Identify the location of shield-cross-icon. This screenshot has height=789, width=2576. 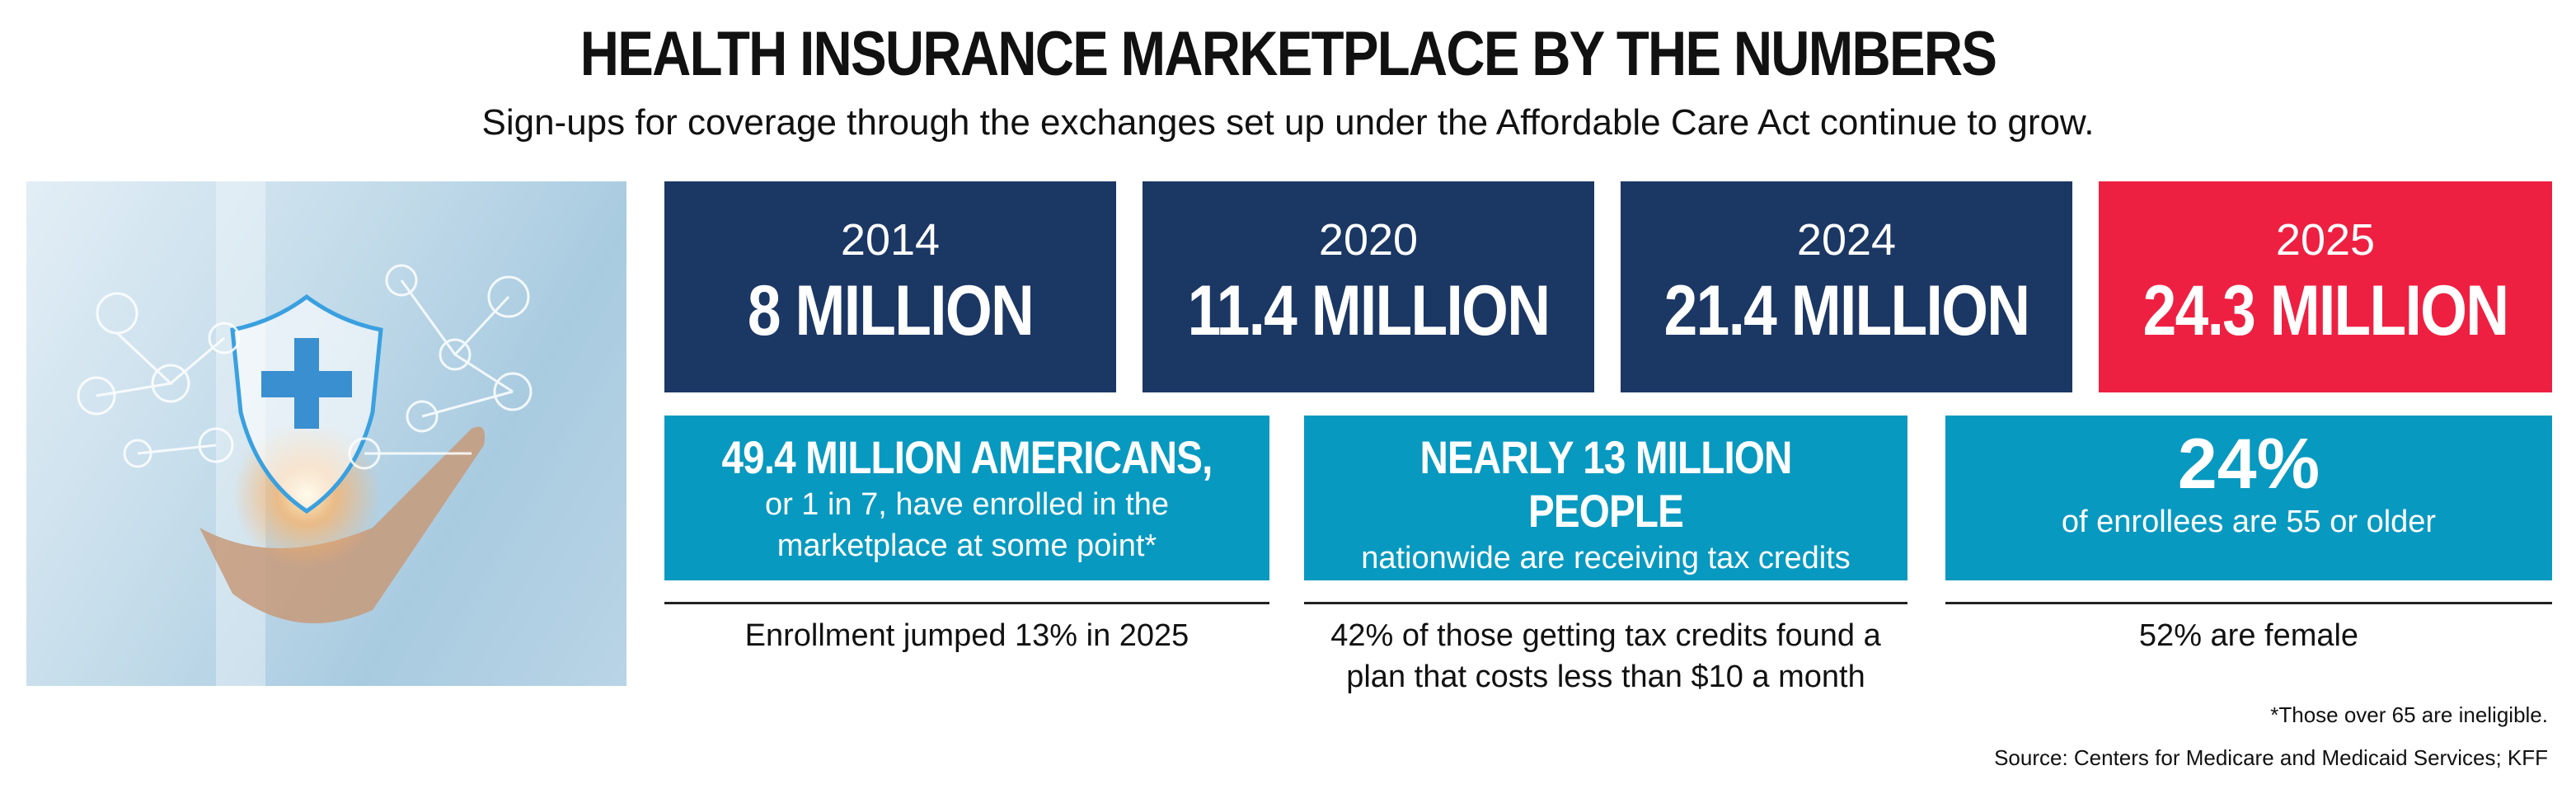
(305, 433).